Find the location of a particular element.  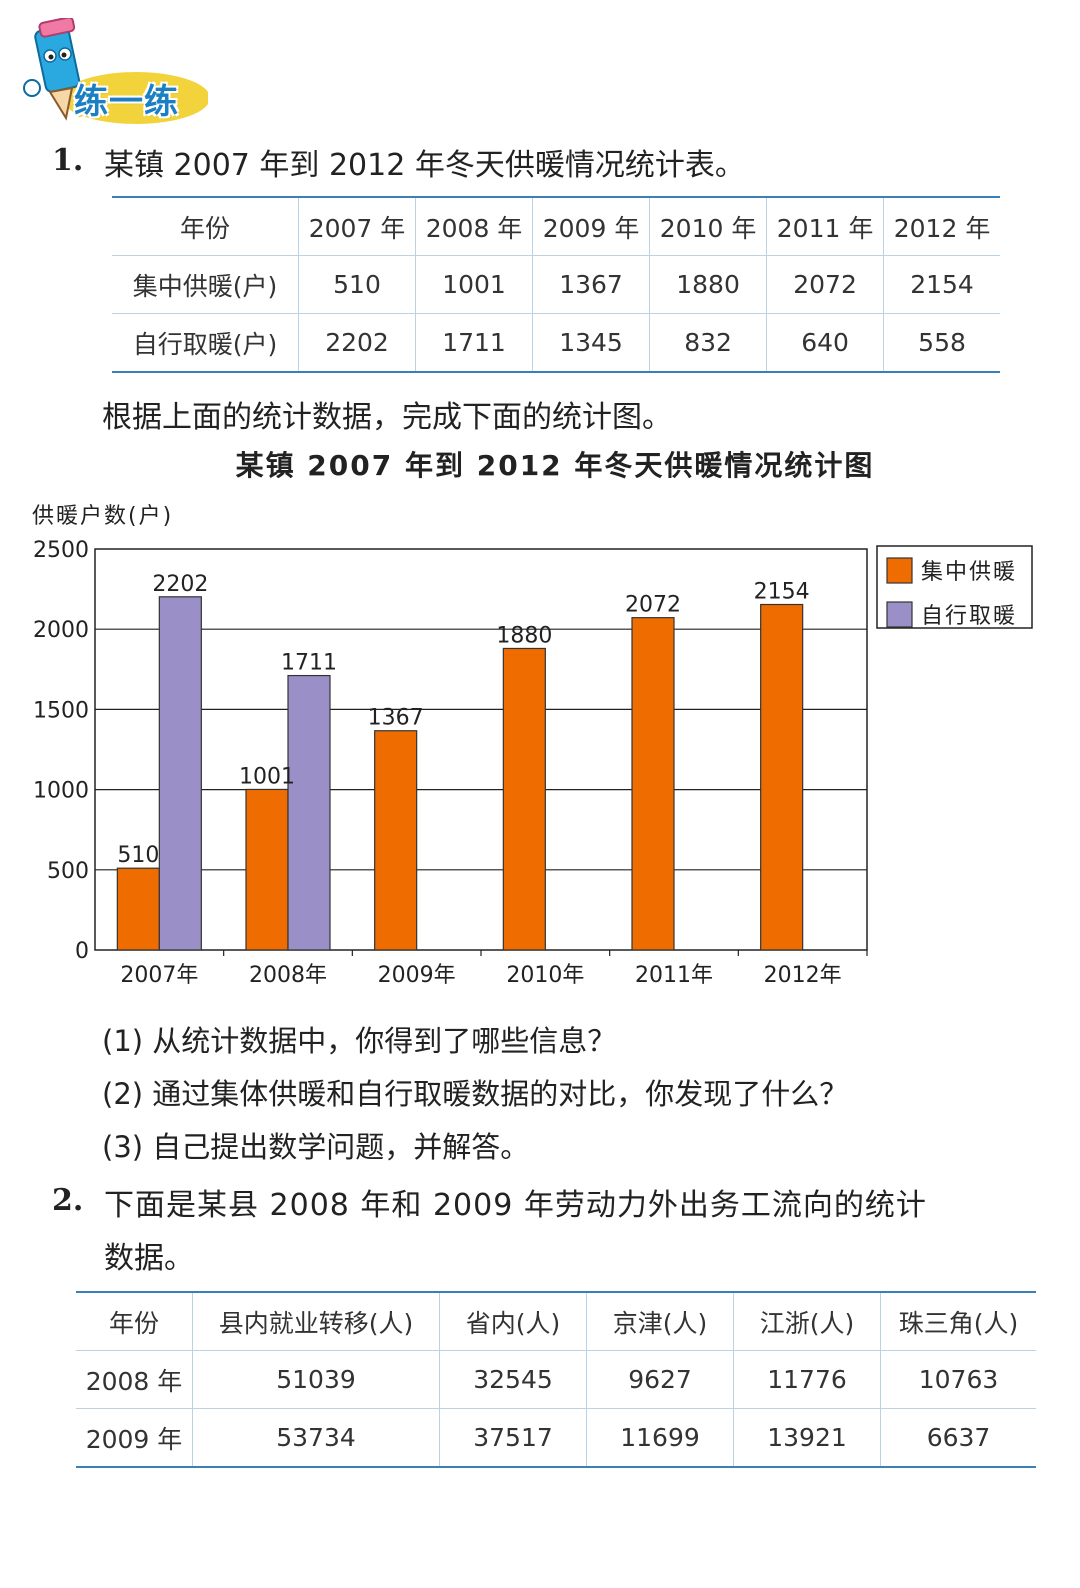

chart-y-axis-label: 供暖户数(户) is located at coordinates (103, 516).